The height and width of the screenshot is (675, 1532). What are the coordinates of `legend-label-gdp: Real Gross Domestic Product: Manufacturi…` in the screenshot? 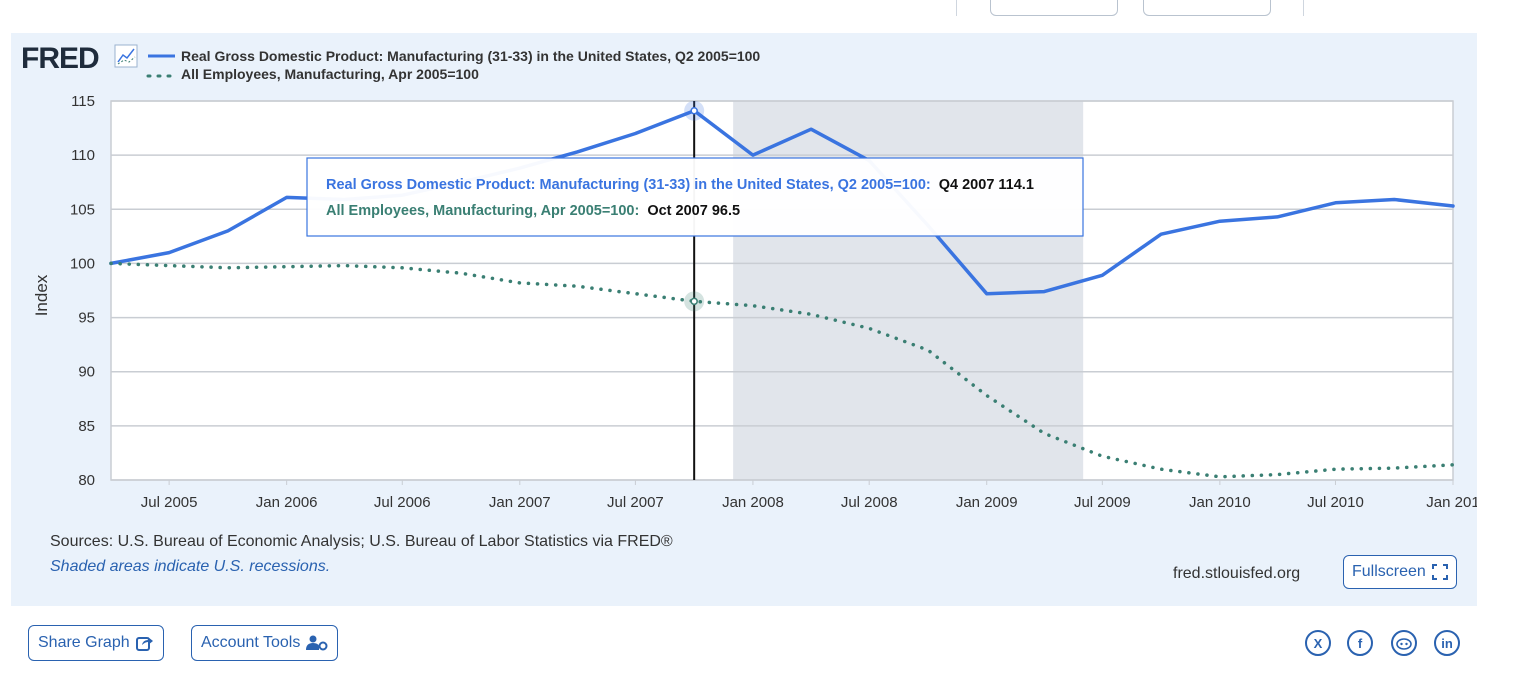 It's located at (470, 56).